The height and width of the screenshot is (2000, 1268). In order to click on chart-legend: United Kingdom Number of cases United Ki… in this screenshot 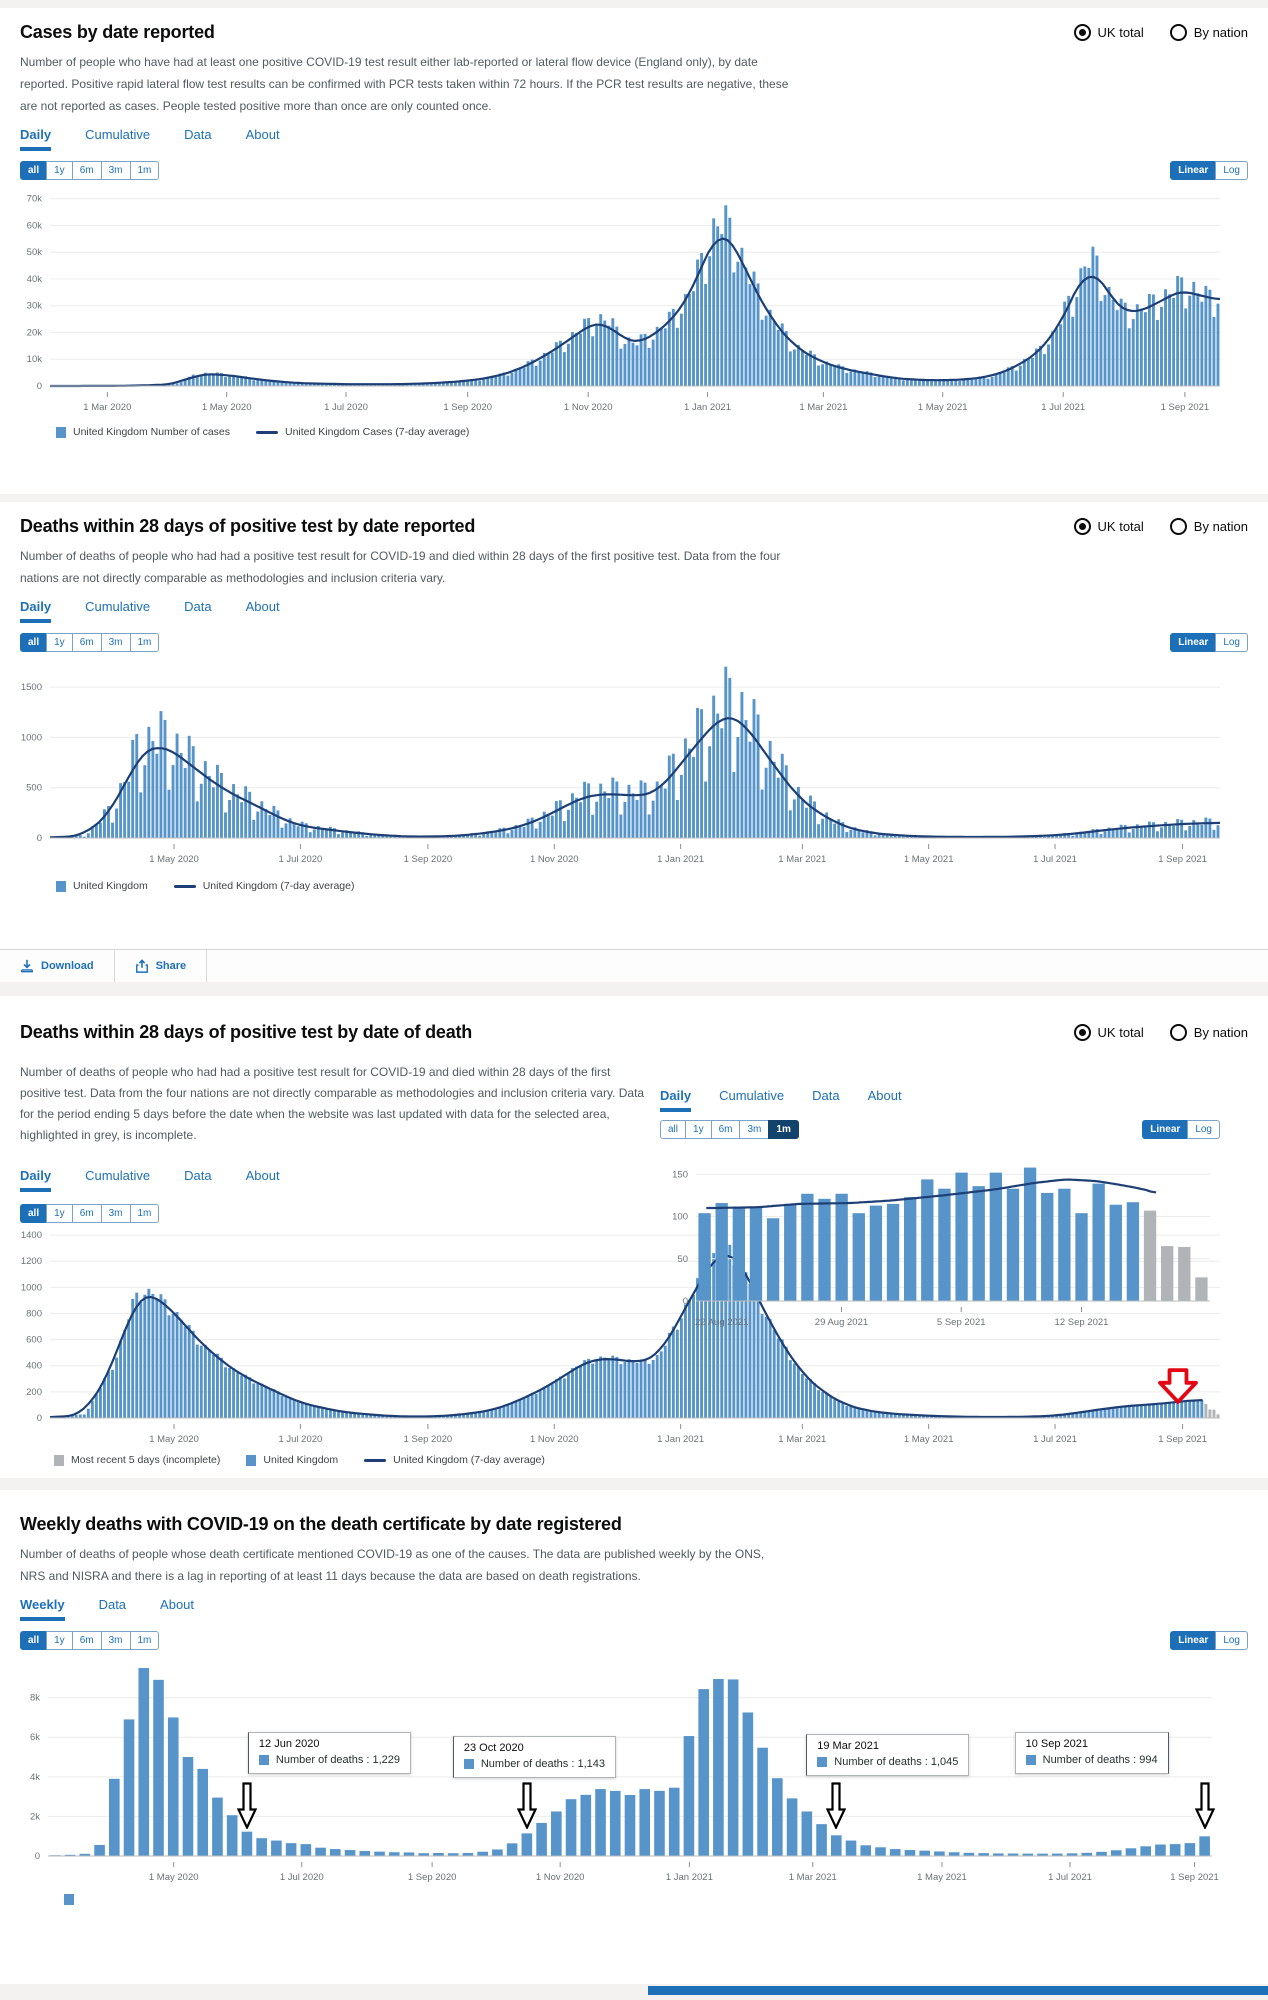, I will do `click(634, 432)`.